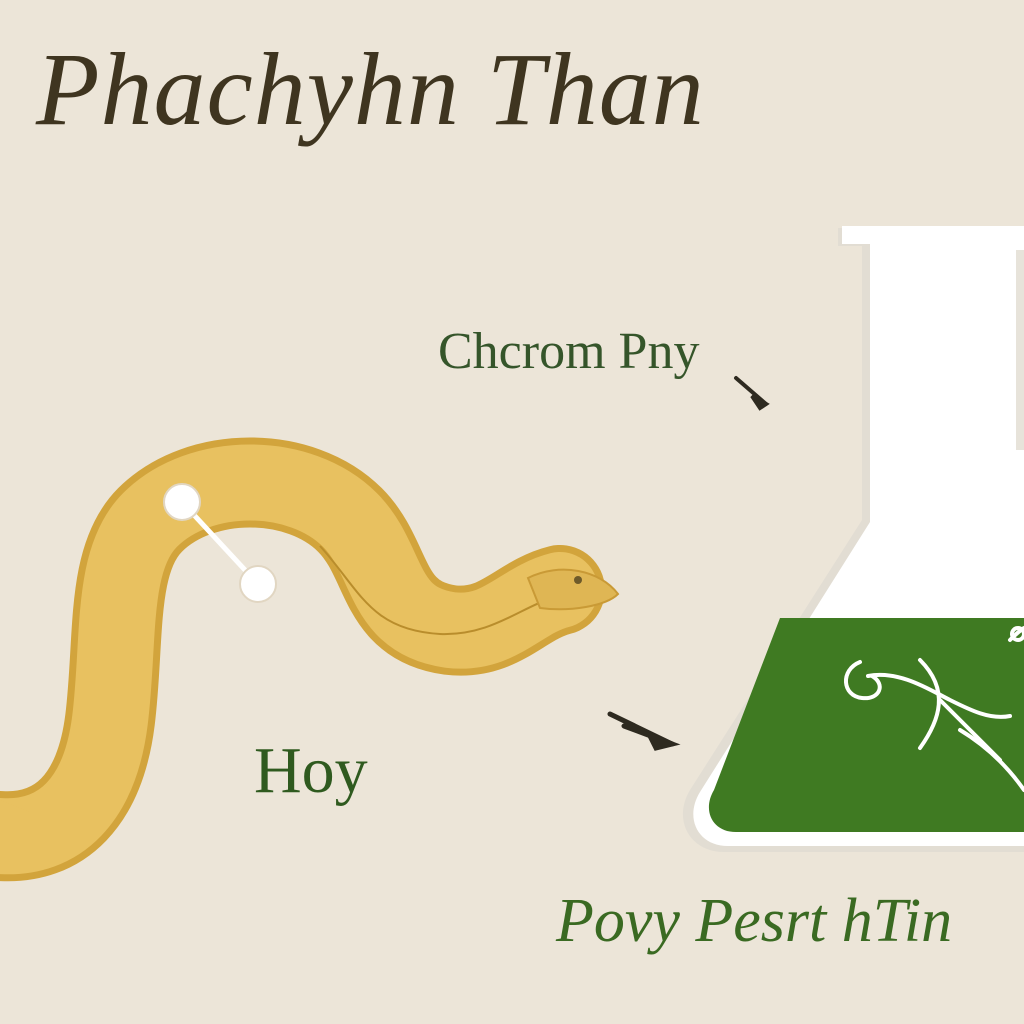 The height and width of the screenshot is (1024, 1024). Describe the element at coordinates (1020, 350) in the screenshot. I see `flask-neck-mark` at that location.